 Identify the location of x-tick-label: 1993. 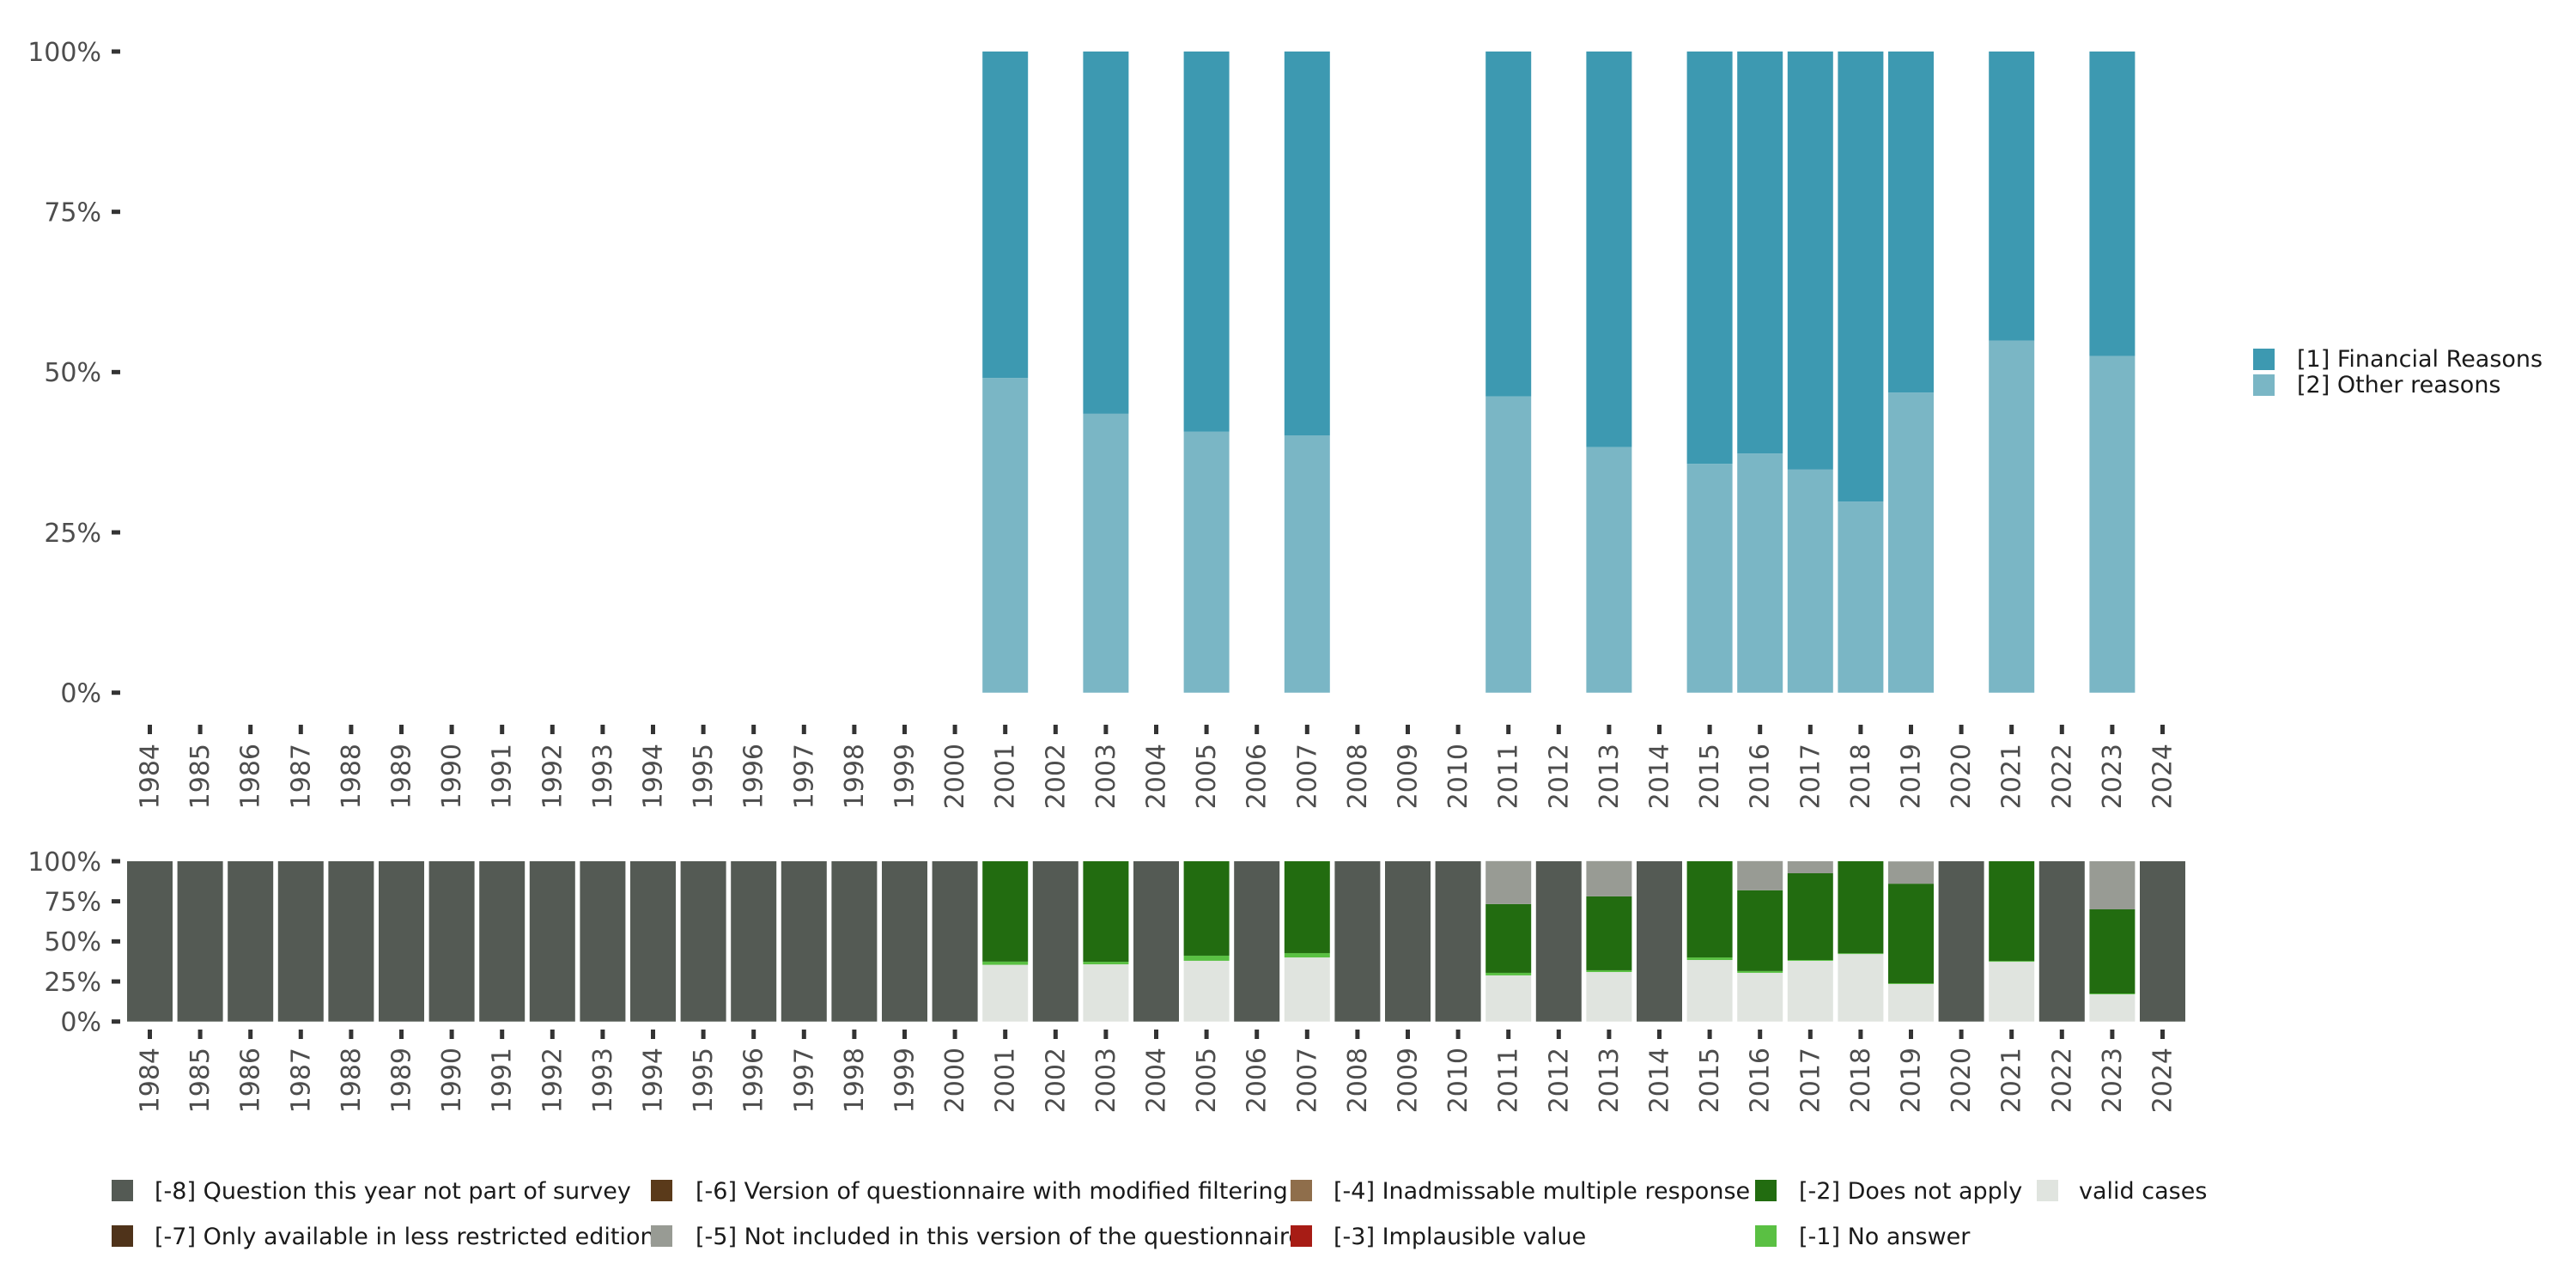
(603, 1080).